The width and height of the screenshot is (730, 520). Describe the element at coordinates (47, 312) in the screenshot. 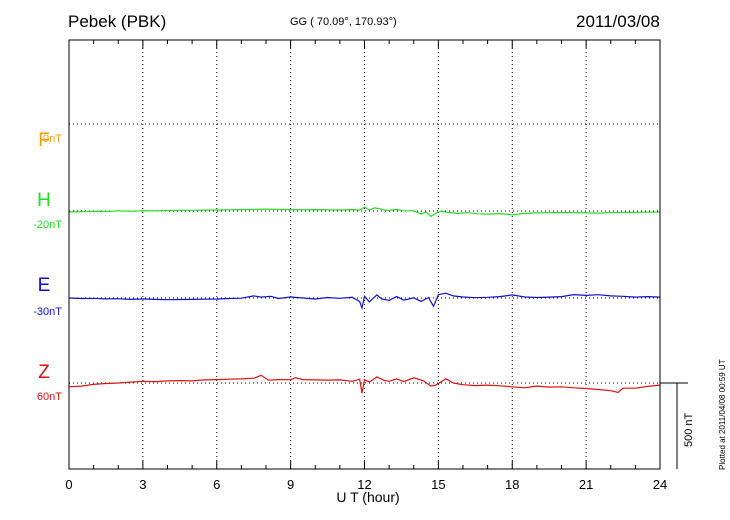

I see `series-offset-E: -30nT` at that location.